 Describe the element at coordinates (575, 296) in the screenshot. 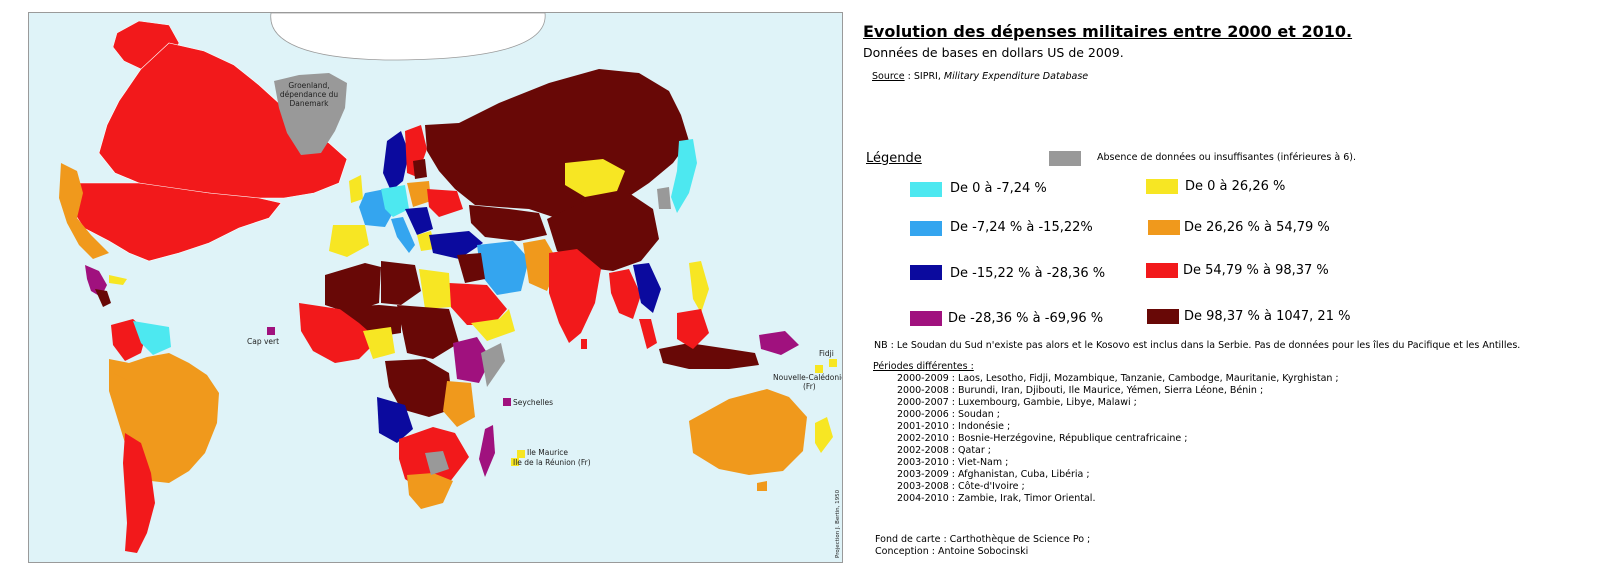

I see `country-india` at that location.